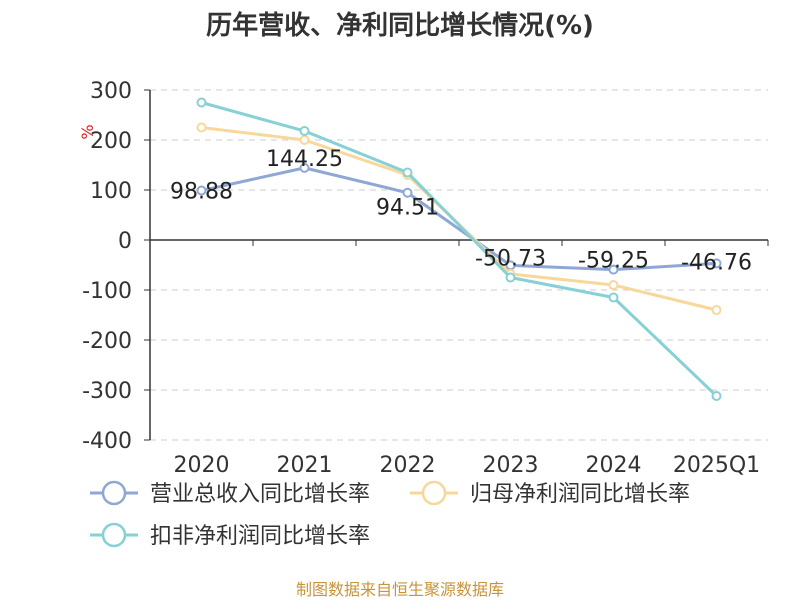 The image size is (800, 600). Describe the element at coordinates (107, 441) in the screenshot. I see `y-tick-label: -400` at that location.